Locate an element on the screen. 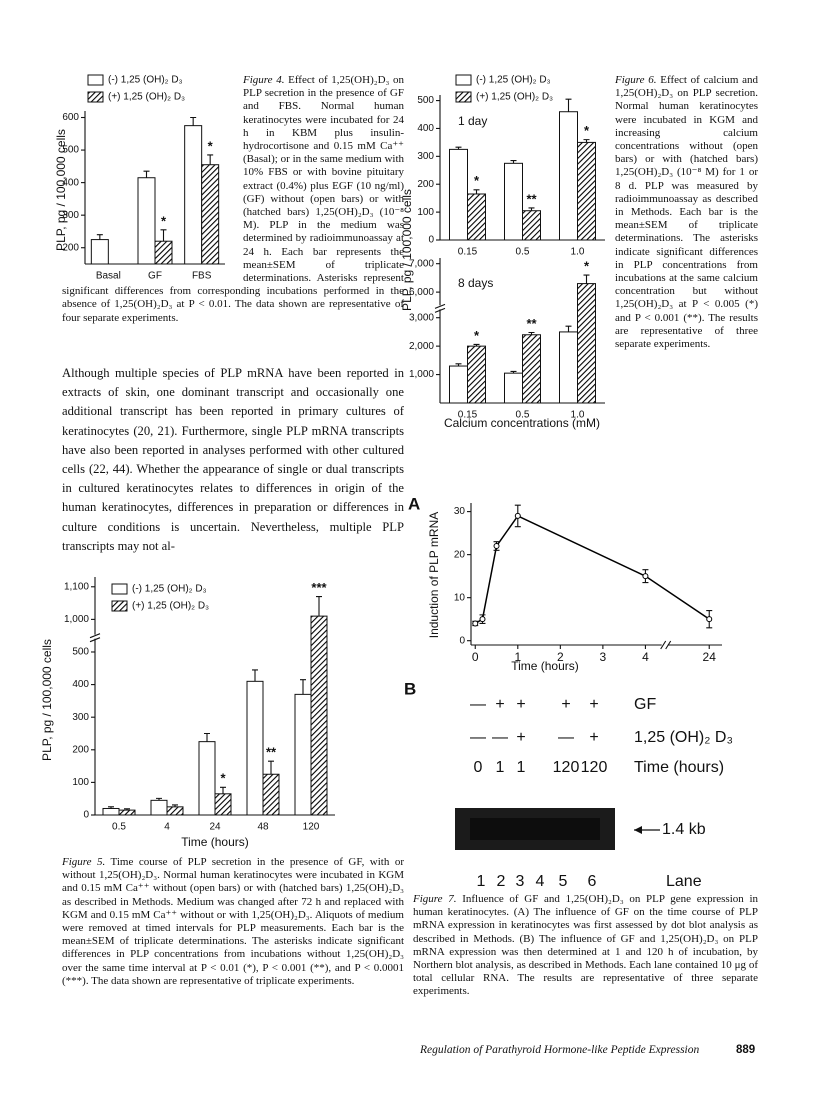 This screenshot has width=816, height=1097. blot-row-label: 1,25 (OH)₂ D₃ is located at coordinates (683, 737).